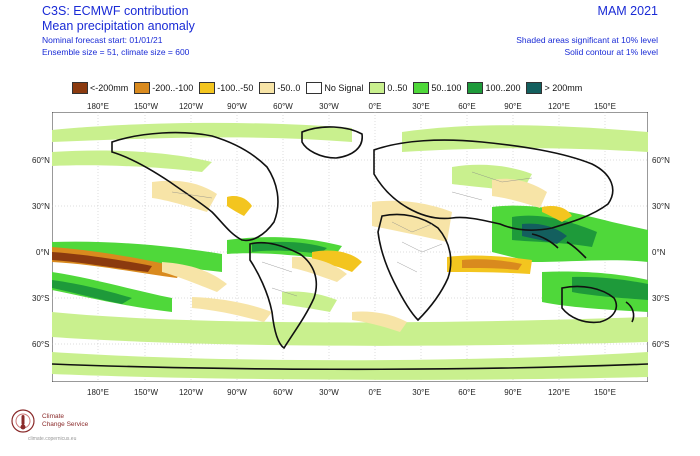 The width and height of the screenshot is (700, 456). What do you see at coordinates (102, 40) in the screenshot?
I see `forecast-start: Nominal forecast start: 01/01/21` at bounding box center [102, 40].